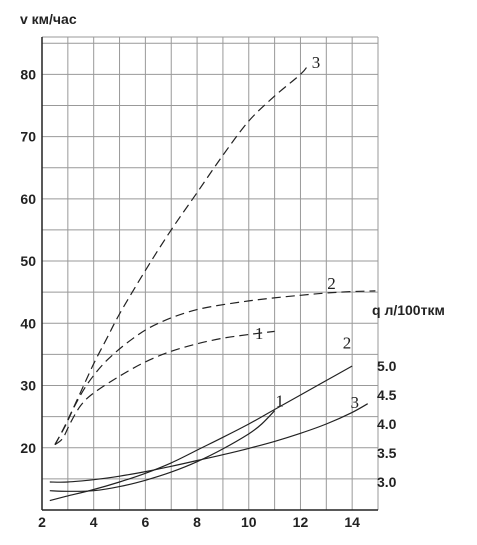 The width and height of the screenshot is (477, 545). I want to click on y-tick-label: 80, so click(28, 74).